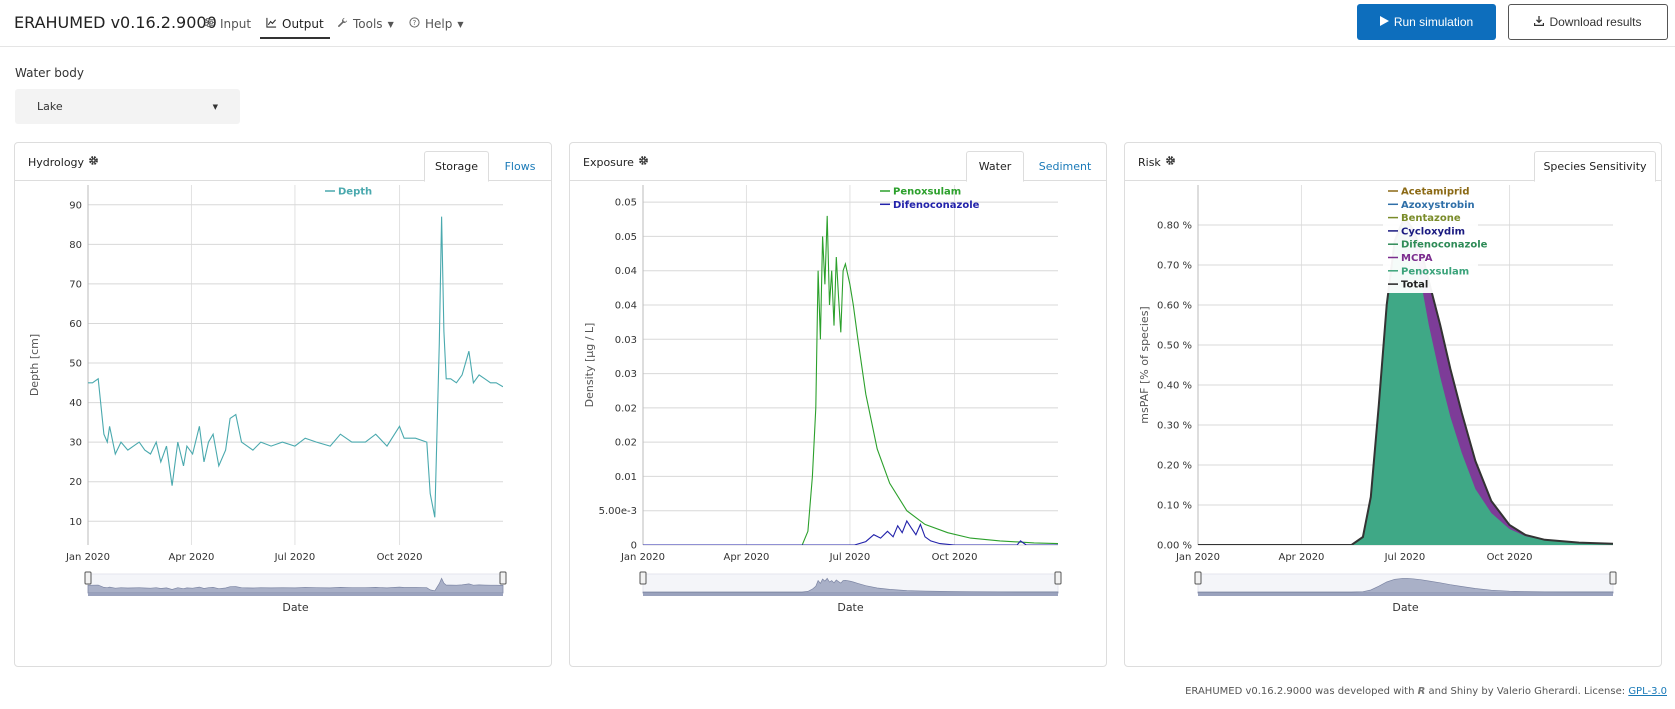 The height and width of the screenshot is (709, 1675). What do you see at coordinates (283, 162) in the screenshot?
I see `hydrology-card-header: Hydrology Storage Flows` at bounding box center [283, 162].